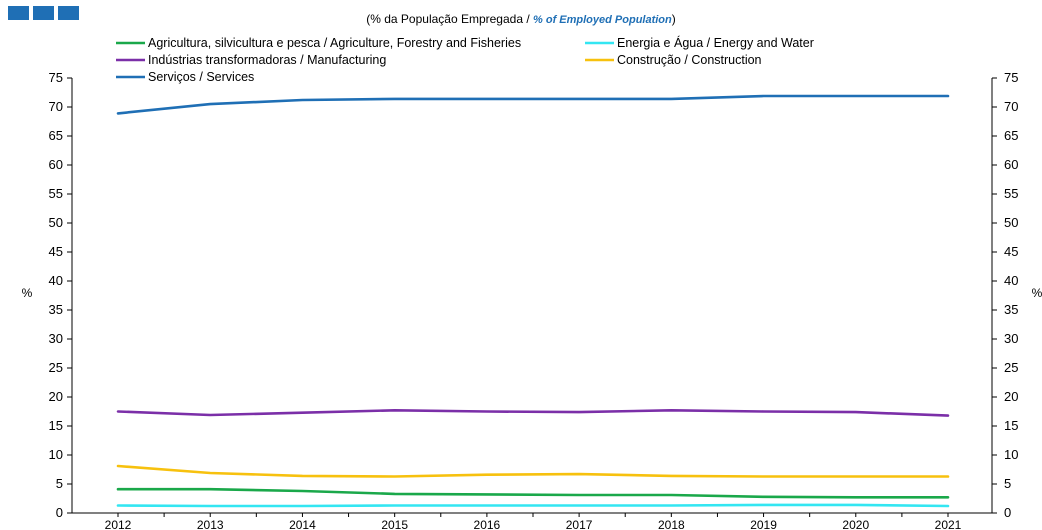  Describe the element at coordinates (1011, 164) in the screenshot. I see `y-tick-label-right: 60` at that location.